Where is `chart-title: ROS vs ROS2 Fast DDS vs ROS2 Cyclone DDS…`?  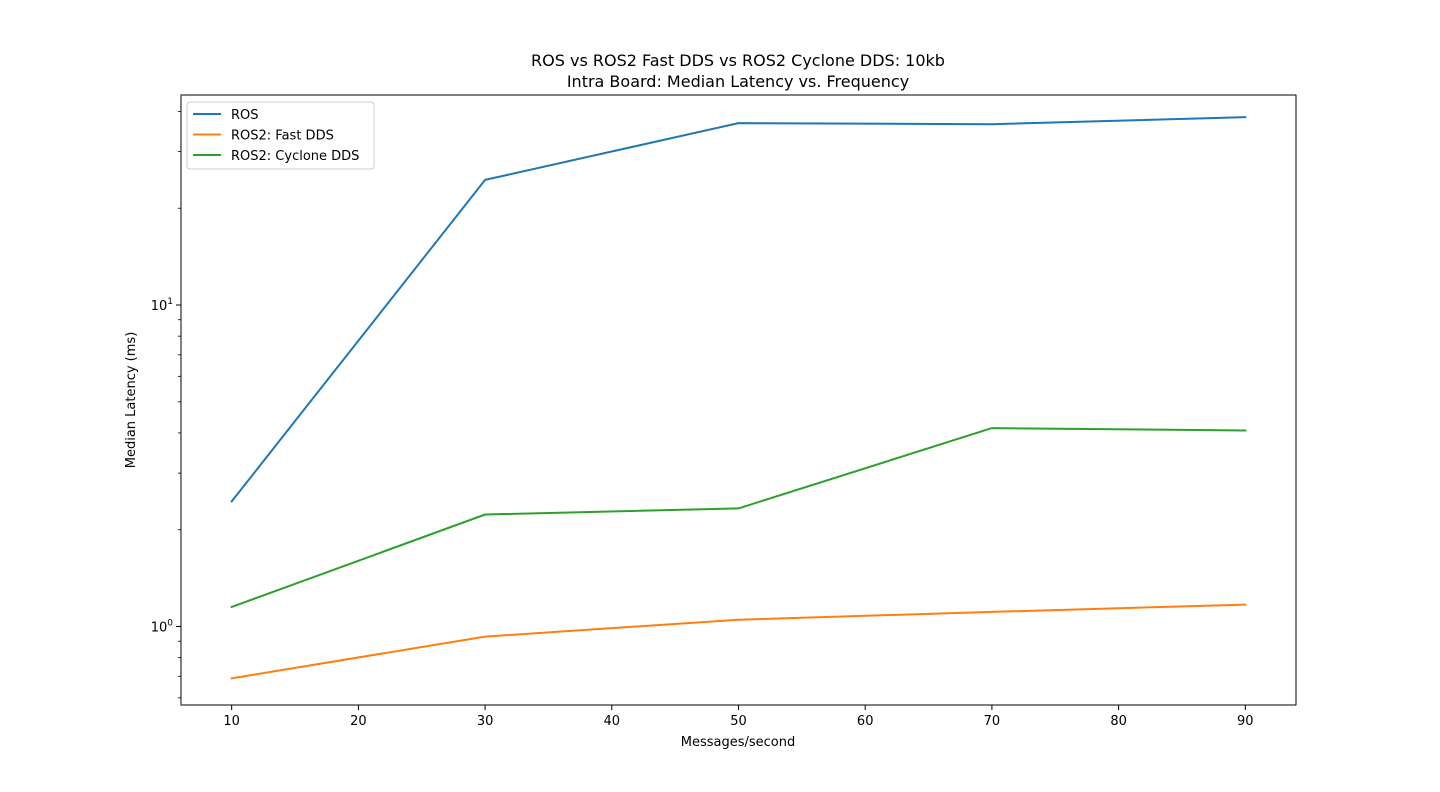
chart-title: ROS vs ROS2 Fast DDS vs ROS2 Cyclone DDS… is located at coordinates (738, 60).